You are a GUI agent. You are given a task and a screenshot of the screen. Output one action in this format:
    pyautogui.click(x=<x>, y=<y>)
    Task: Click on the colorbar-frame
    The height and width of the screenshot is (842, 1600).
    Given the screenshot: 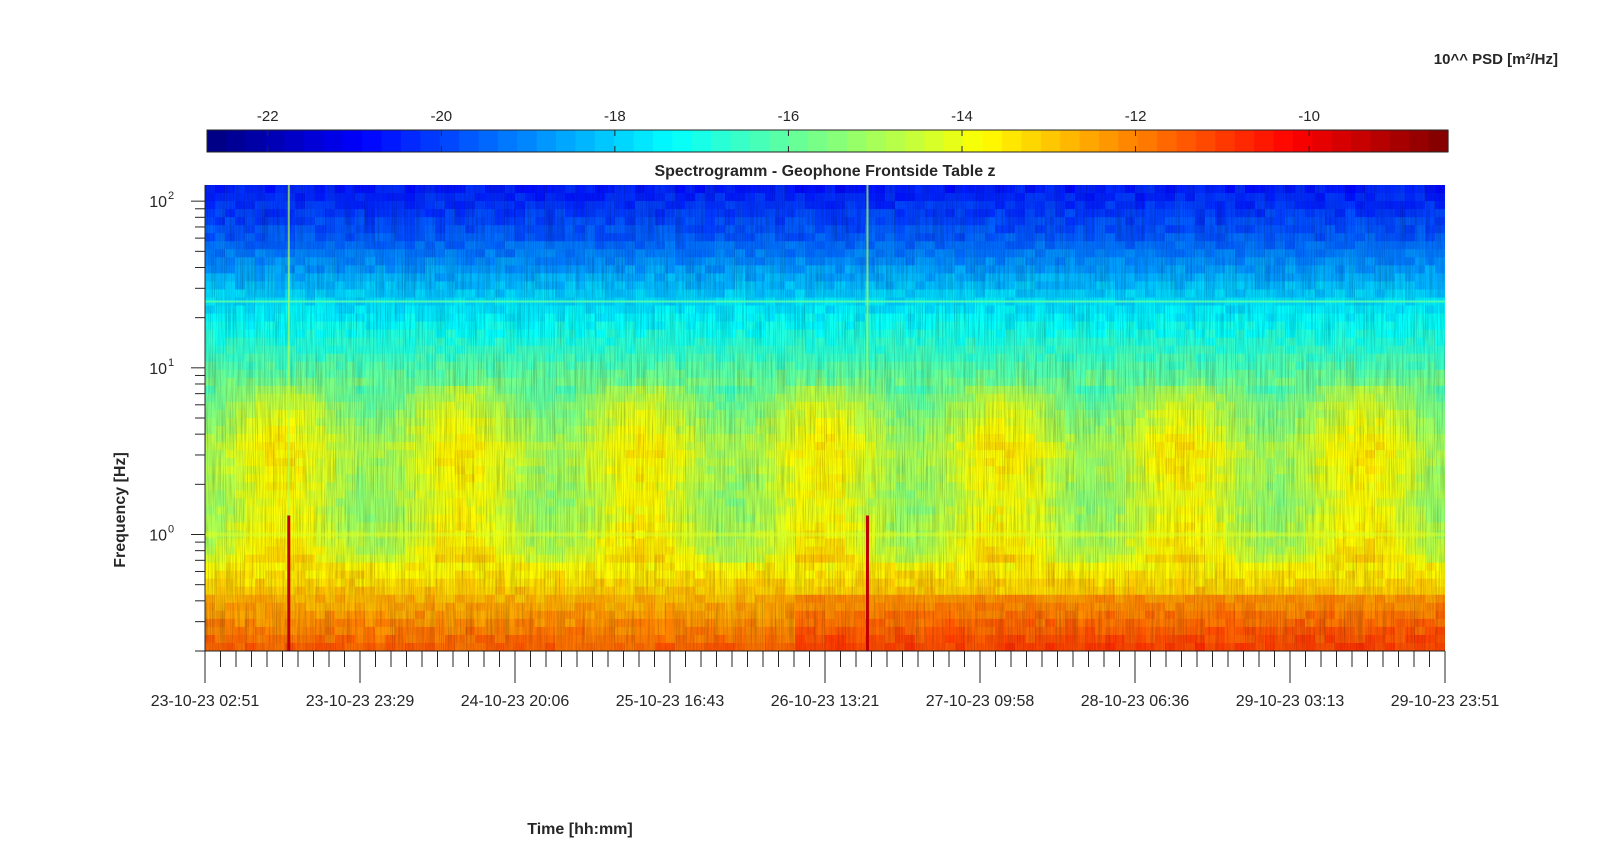 What is the action you would take?
    pyautogui.click(x=827, y=141)
    